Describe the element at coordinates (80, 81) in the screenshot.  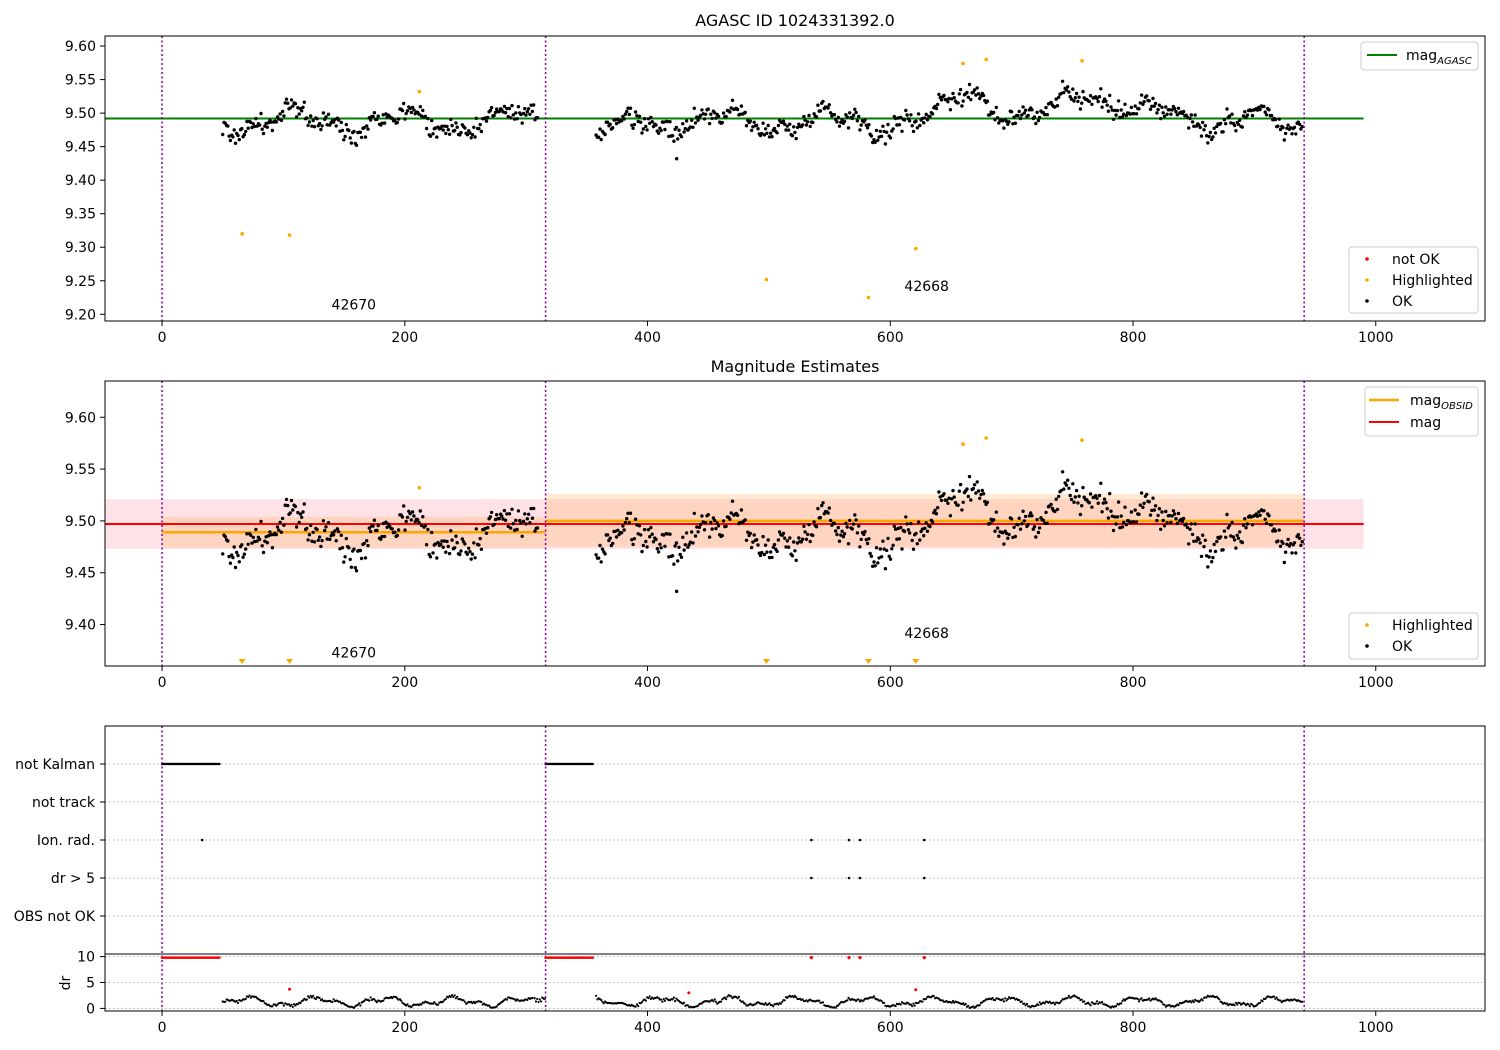
I see `y-tick-label: 9.55` at that location.